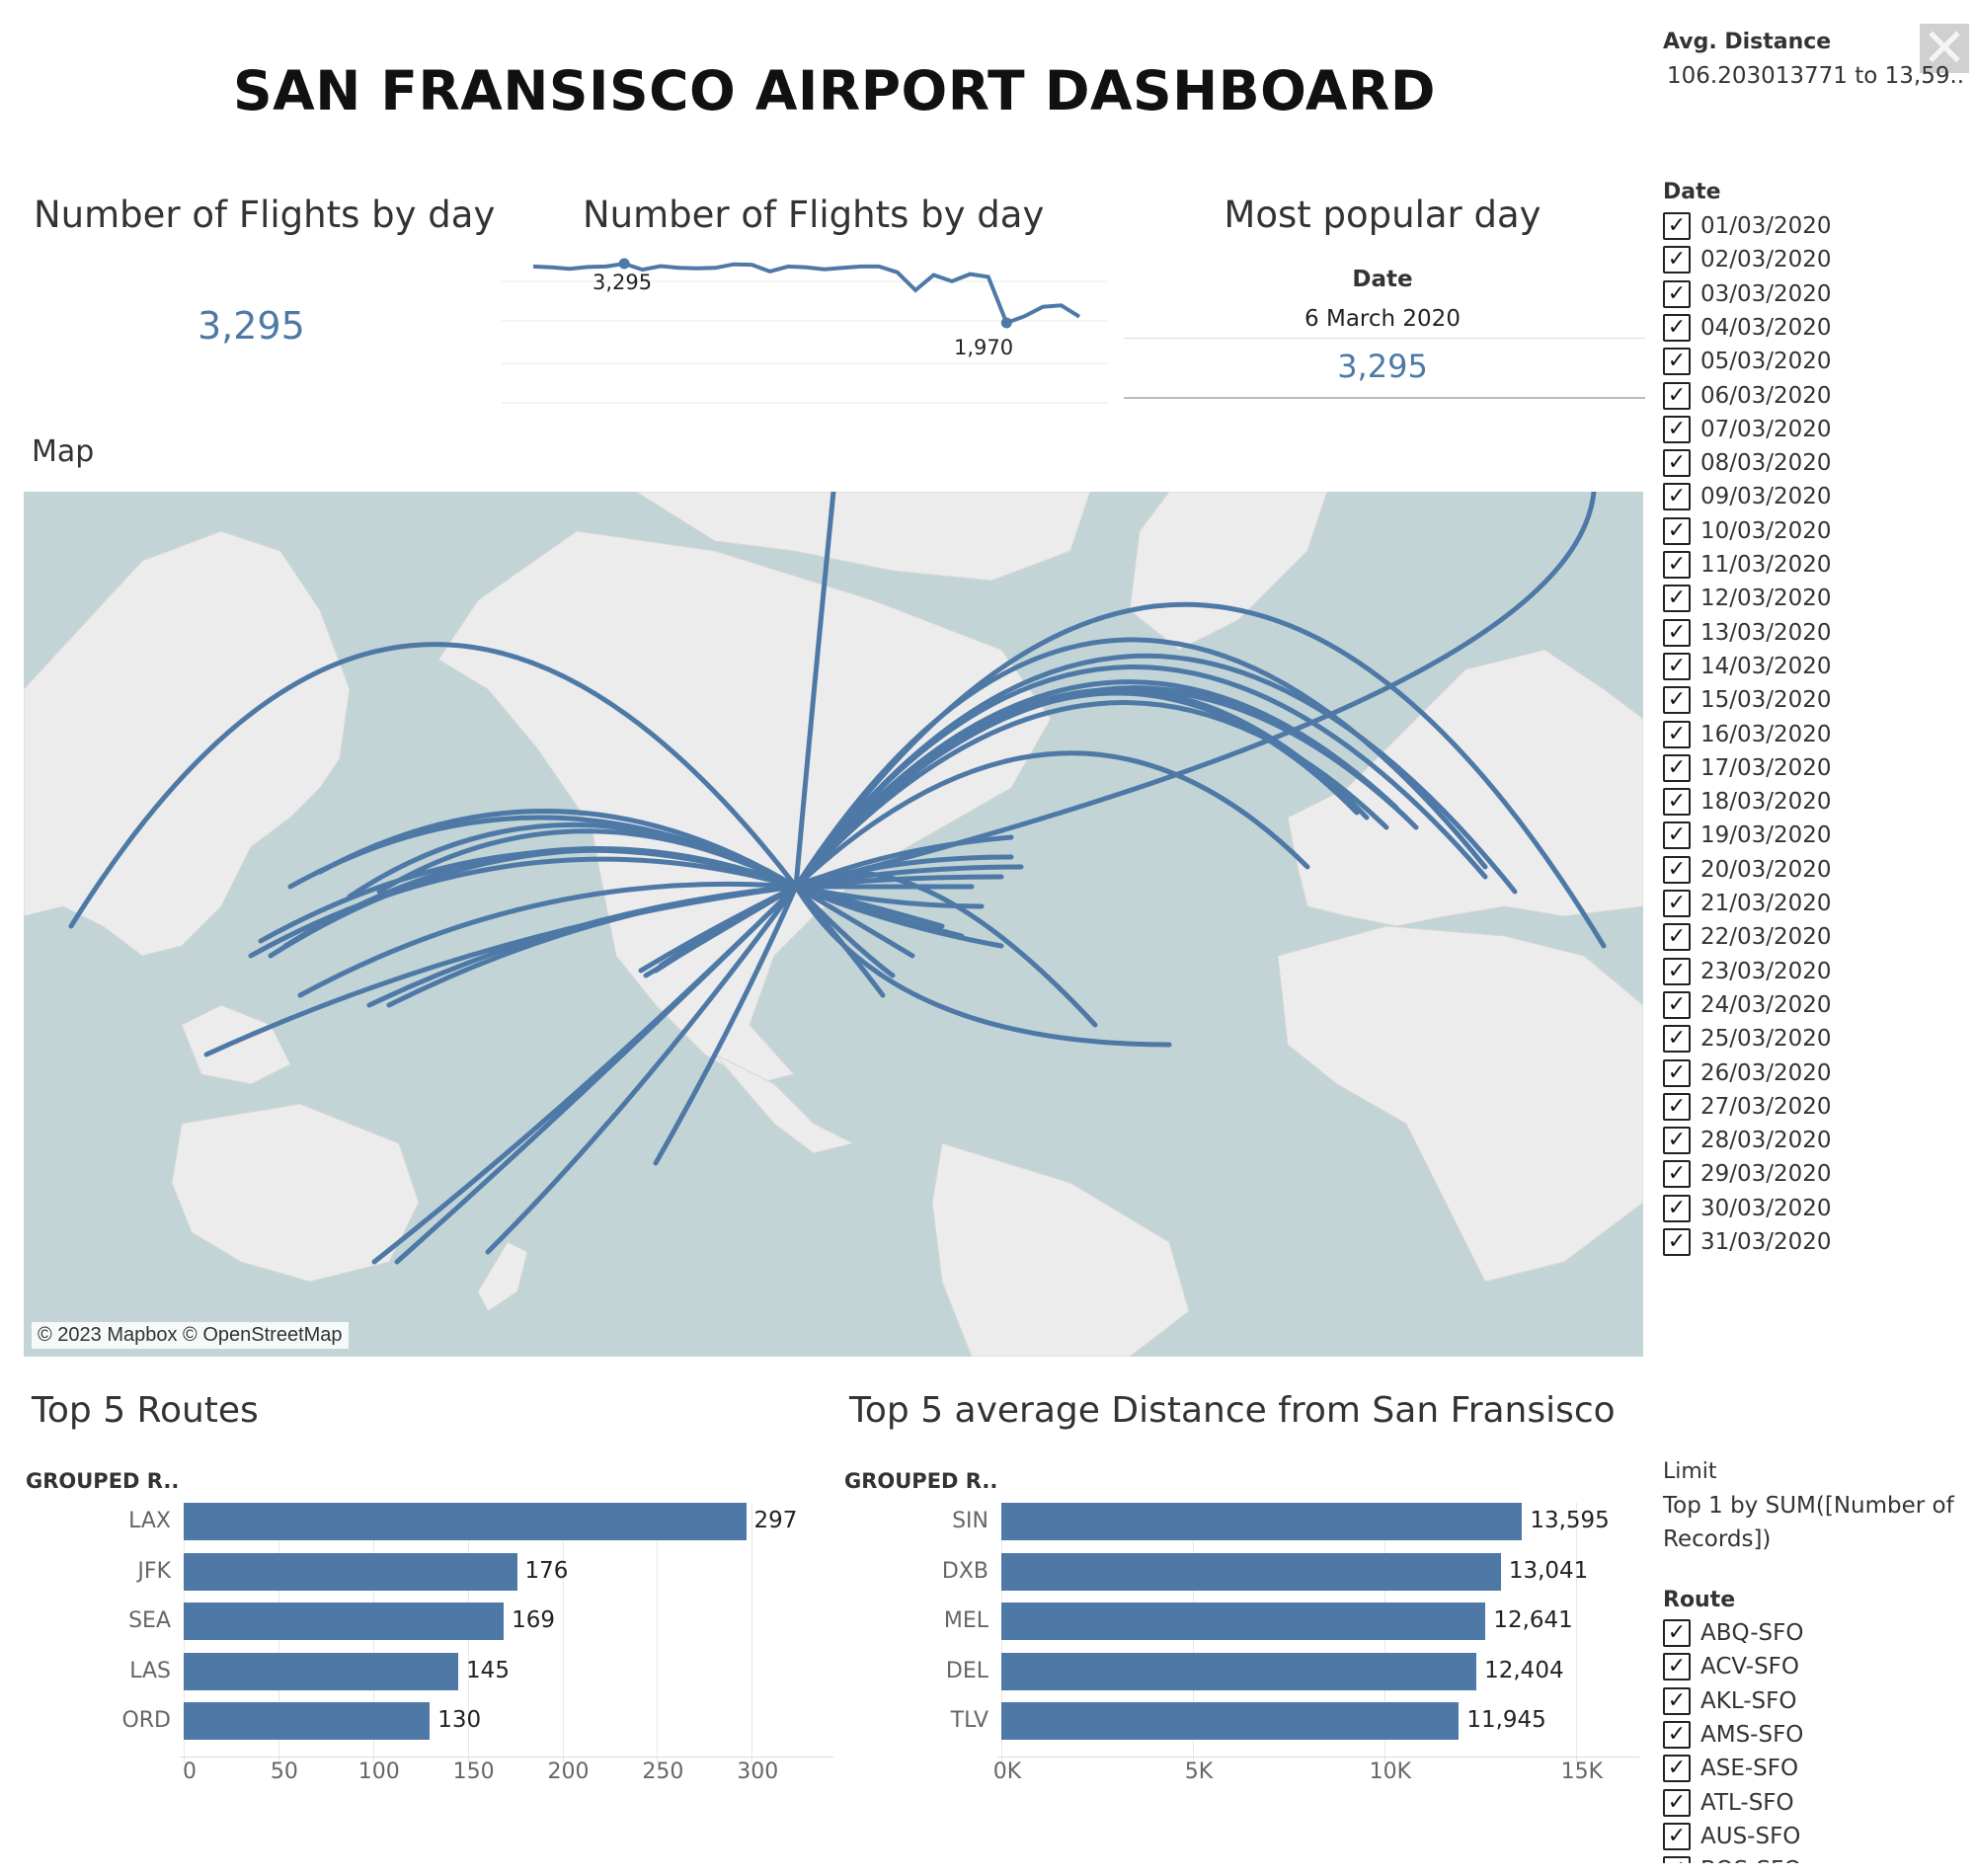 The height and width of the screenshot is (1876, 1975). What do you see at coordinates (1747, 870) in the screenshot?
I see `date-filter-item: ✓ 20/03/2020` at bounding box center [1747, 870].